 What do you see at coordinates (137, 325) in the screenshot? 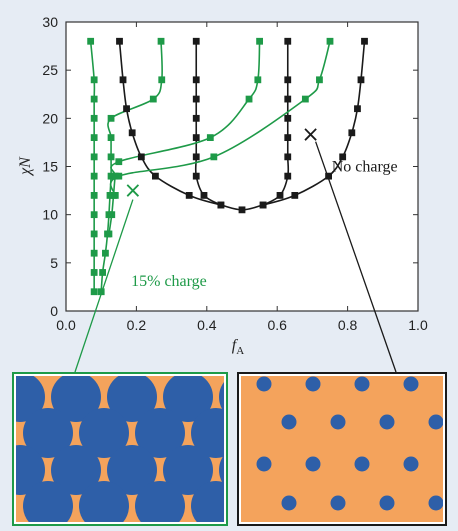
I see `x-tick-label: 0.2` at bounding box center [137, 325].